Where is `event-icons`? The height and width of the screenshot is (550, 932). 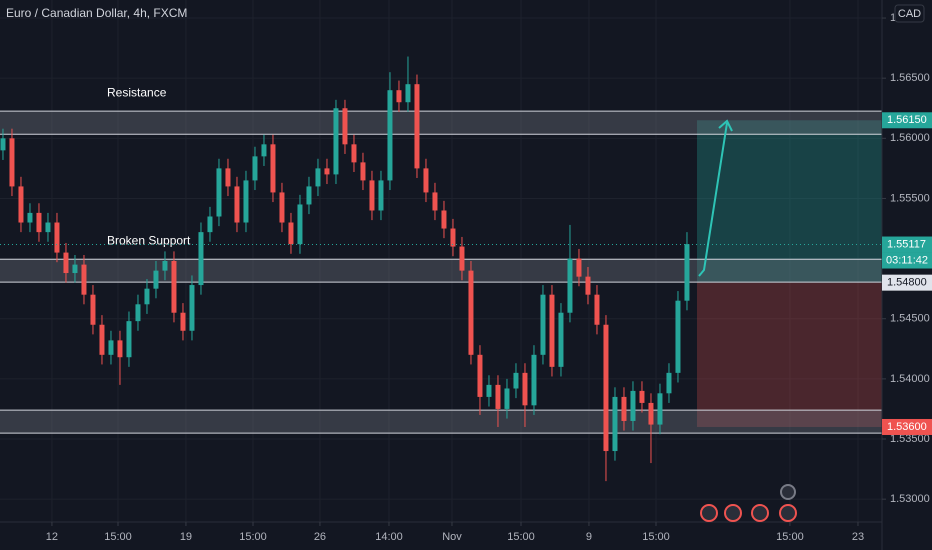
event-icons is located at coordinates (748, 503).